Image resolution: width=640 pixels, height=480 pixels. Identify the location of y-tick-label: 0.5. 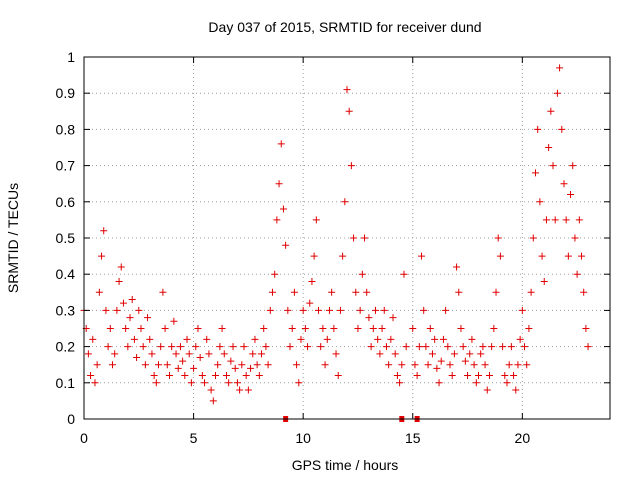
(66, 238).